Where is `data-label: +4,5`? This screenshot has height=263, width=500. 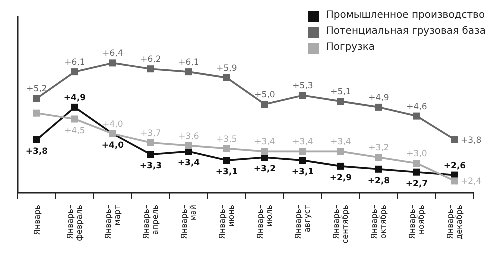
data-label: +4,5 is located at coordinates (75, 131).